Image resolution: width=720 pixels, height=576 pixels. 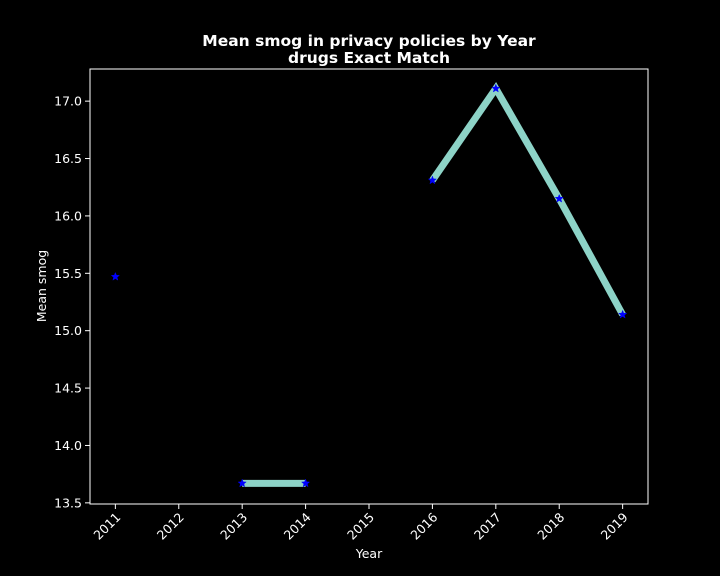 What do you see at coordinates (68, 273) in the screenshot?
I see `y-tick-label: 15.5` at bounding box center [68, 273].